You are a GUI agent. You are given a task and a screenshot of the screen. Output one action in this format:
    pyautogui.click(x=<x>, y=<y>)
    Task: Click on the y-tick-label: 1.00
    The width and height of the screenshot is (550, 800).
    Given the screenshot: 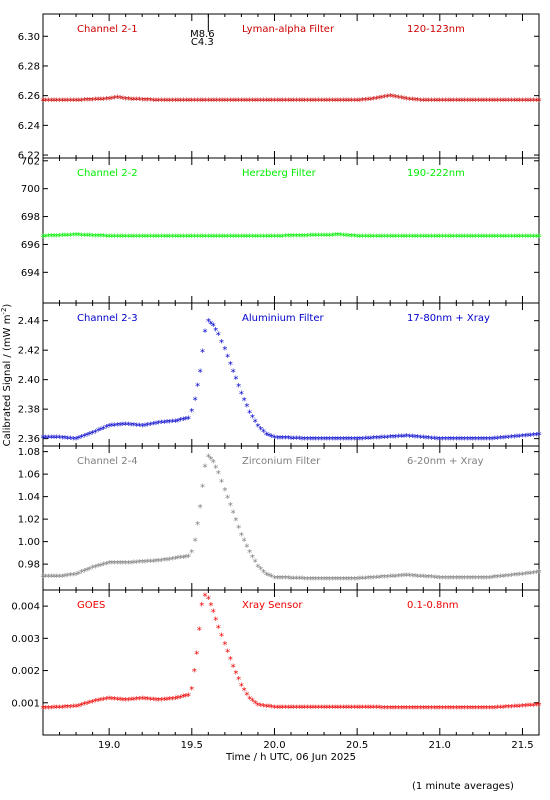 What is the action you would take?
    pyautogui.click(x=29, y=542)
    